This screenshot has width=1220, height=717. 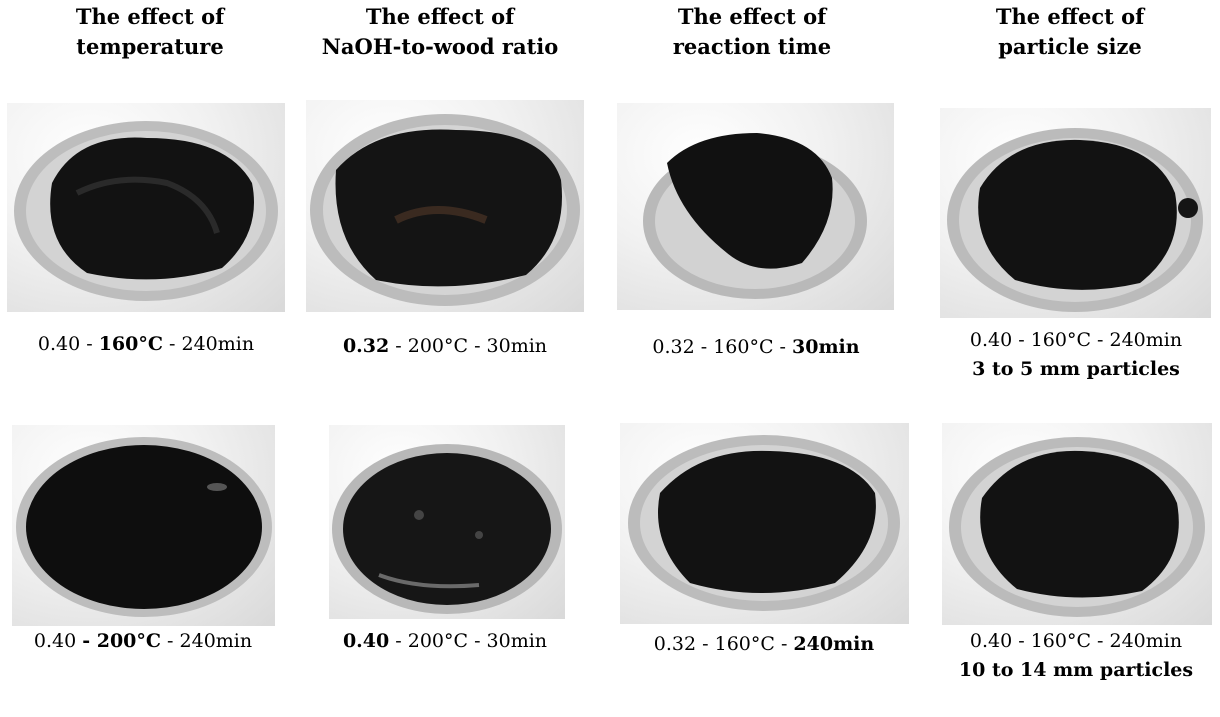 I want to click on column-header-line2: NaOH-to-wood ratio, so click(x=440, y=46).